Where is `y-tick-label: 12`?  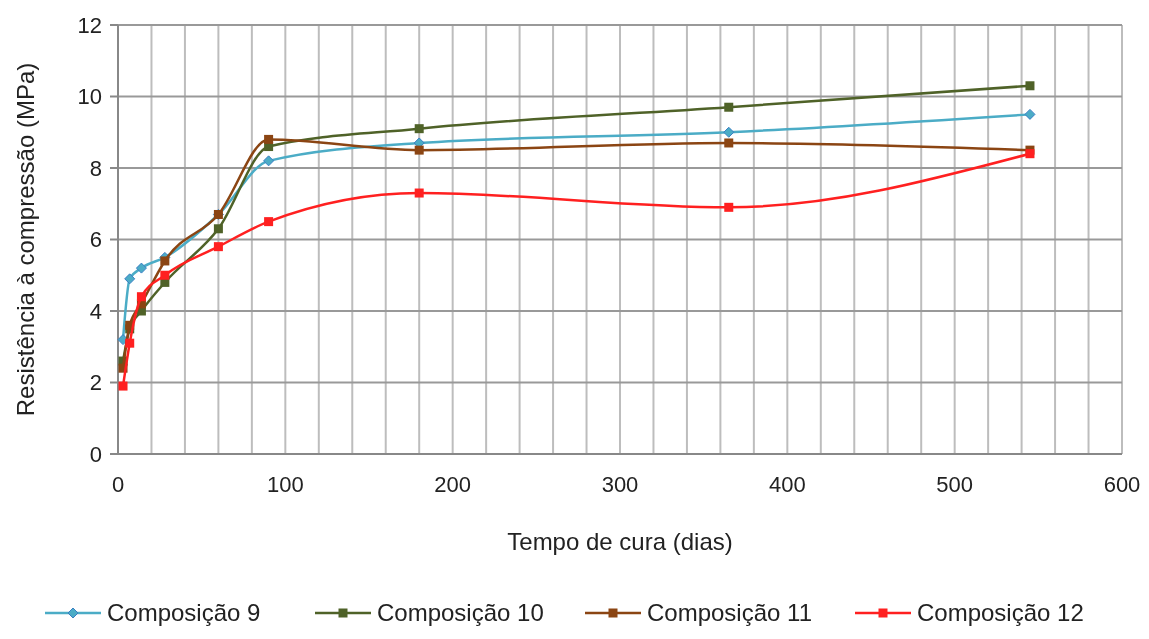 y-tick-label: 12 is located at coordinates (89, 25).